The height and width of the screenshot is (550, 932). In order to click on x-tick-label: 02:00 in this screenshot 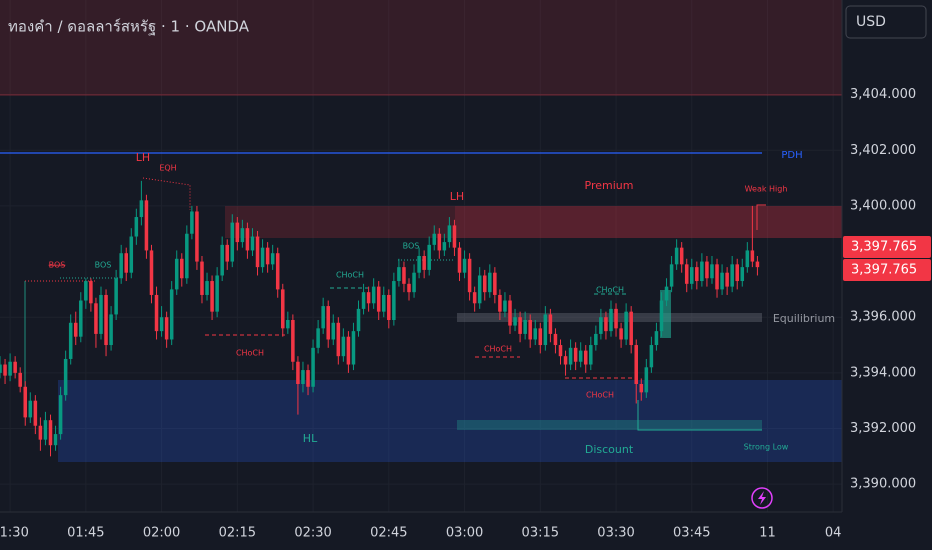, I will do `click(161, 533)`.